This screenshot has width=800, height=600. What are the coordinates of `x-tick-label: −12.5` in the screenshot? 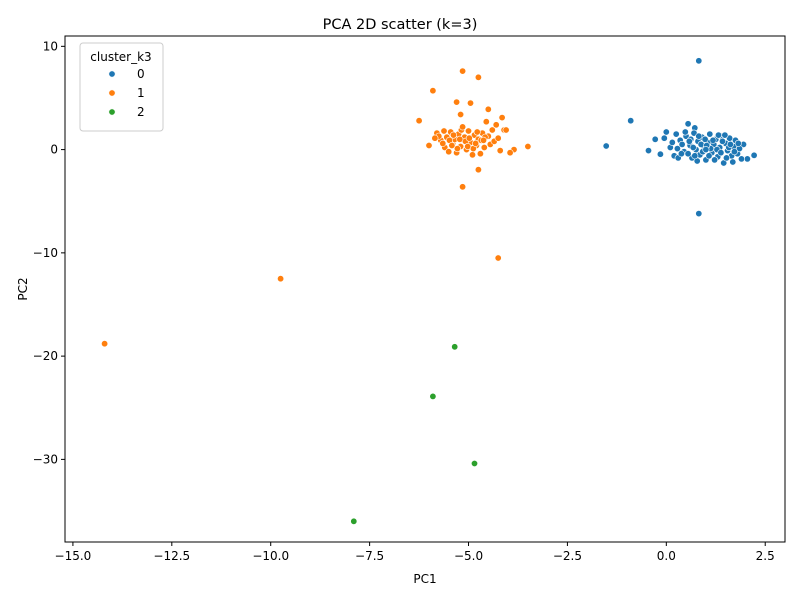 It's located at (171, 556).